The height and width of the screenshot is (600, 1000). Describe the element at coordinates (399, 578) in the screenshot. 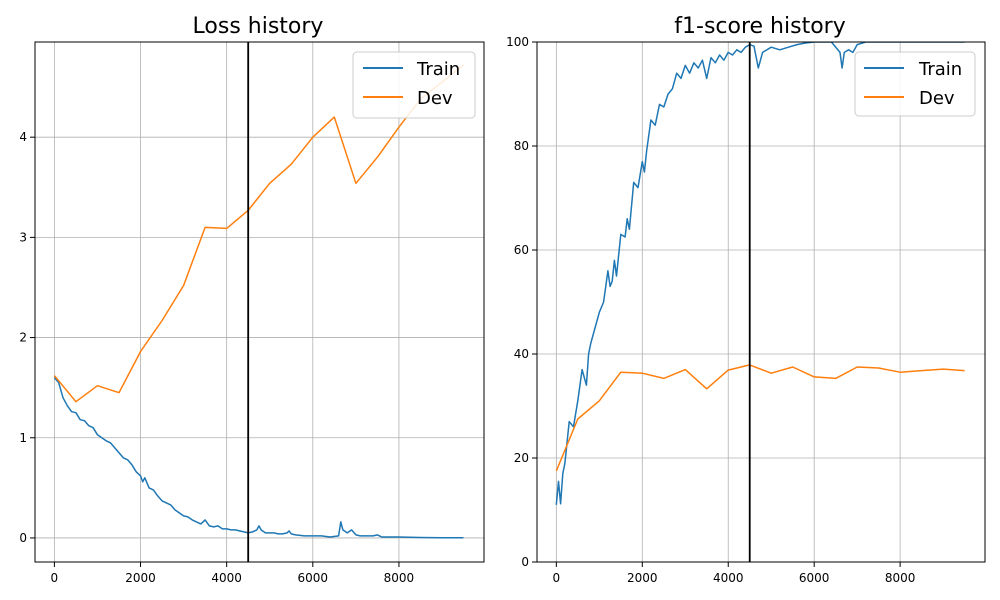

I see `loss-xtick-label: 8000` at that location.